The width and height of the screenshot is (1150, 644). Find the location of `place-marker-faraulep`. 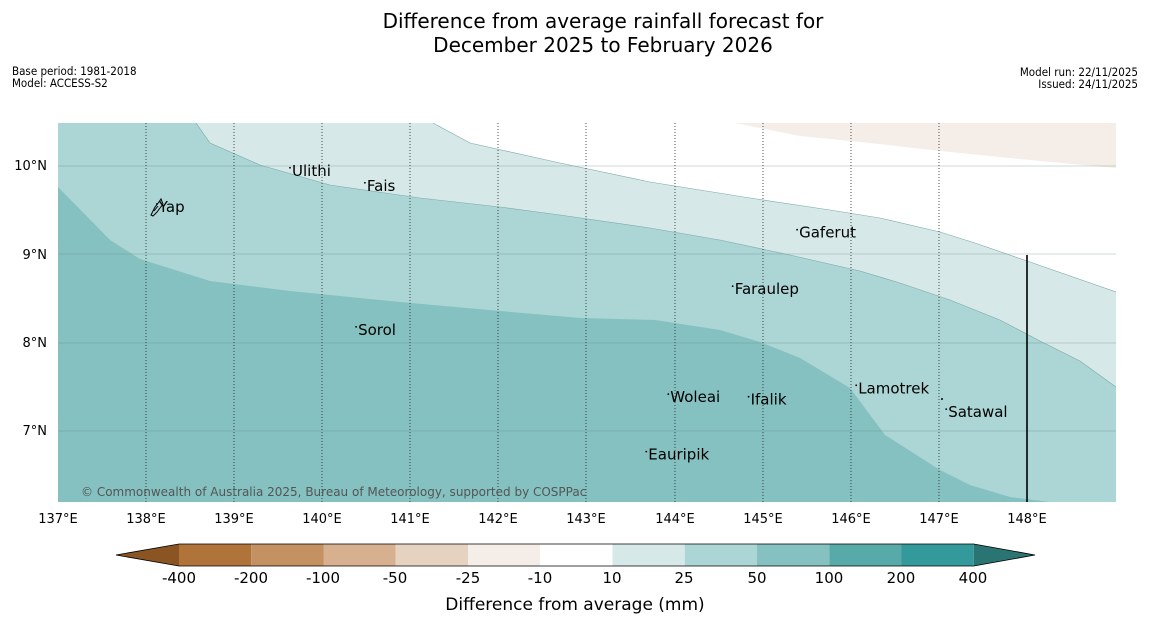

place-marker-faraulep is located at coordinates (732, 286).